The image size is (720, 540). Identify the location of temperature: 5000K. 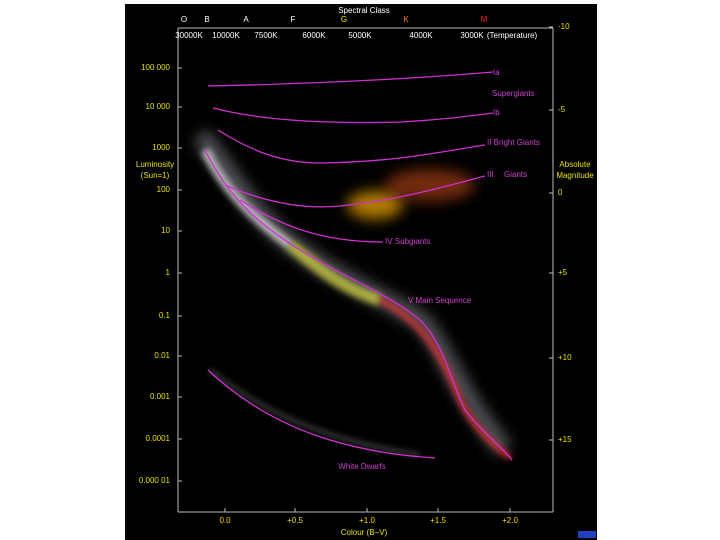
(360, 35).